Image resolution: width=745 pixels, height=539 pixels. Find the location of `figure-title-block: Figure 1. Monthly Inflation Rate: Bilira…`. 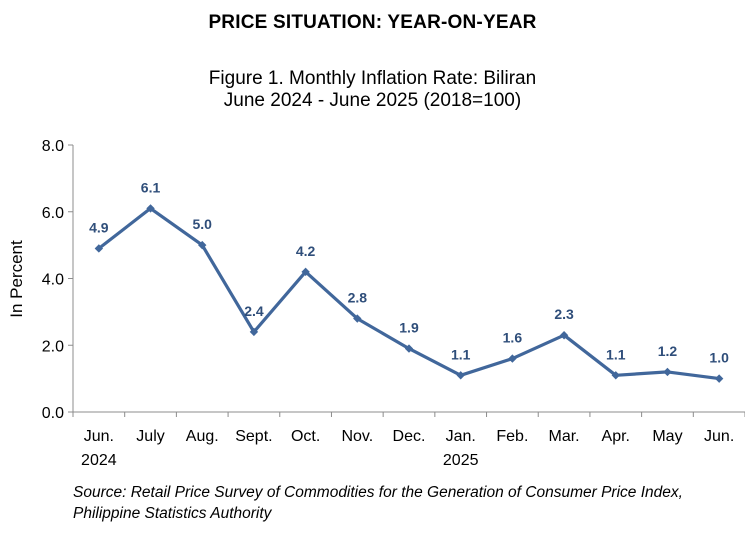

figure-title-block: Figure 1. Monthly Inflation Rate: Bilira… is located at coordinates (372, 90).